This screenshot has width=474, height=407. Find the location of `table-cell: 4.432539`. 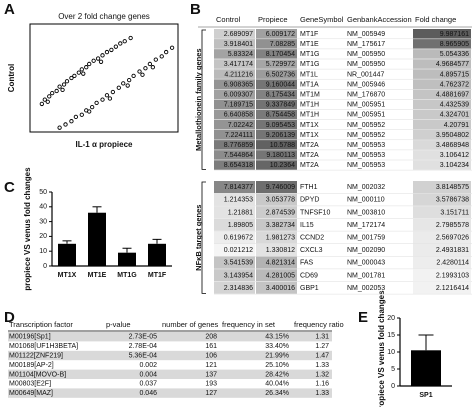

table-cell: 4.432539 is located at coordinates (454, 105).